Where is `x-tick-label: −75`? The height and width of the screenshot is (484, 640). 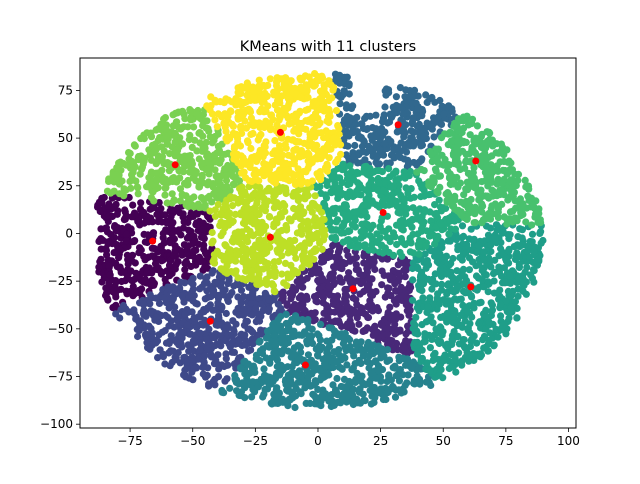
x-tick-label: −75 is located at coordinates (129, 441).